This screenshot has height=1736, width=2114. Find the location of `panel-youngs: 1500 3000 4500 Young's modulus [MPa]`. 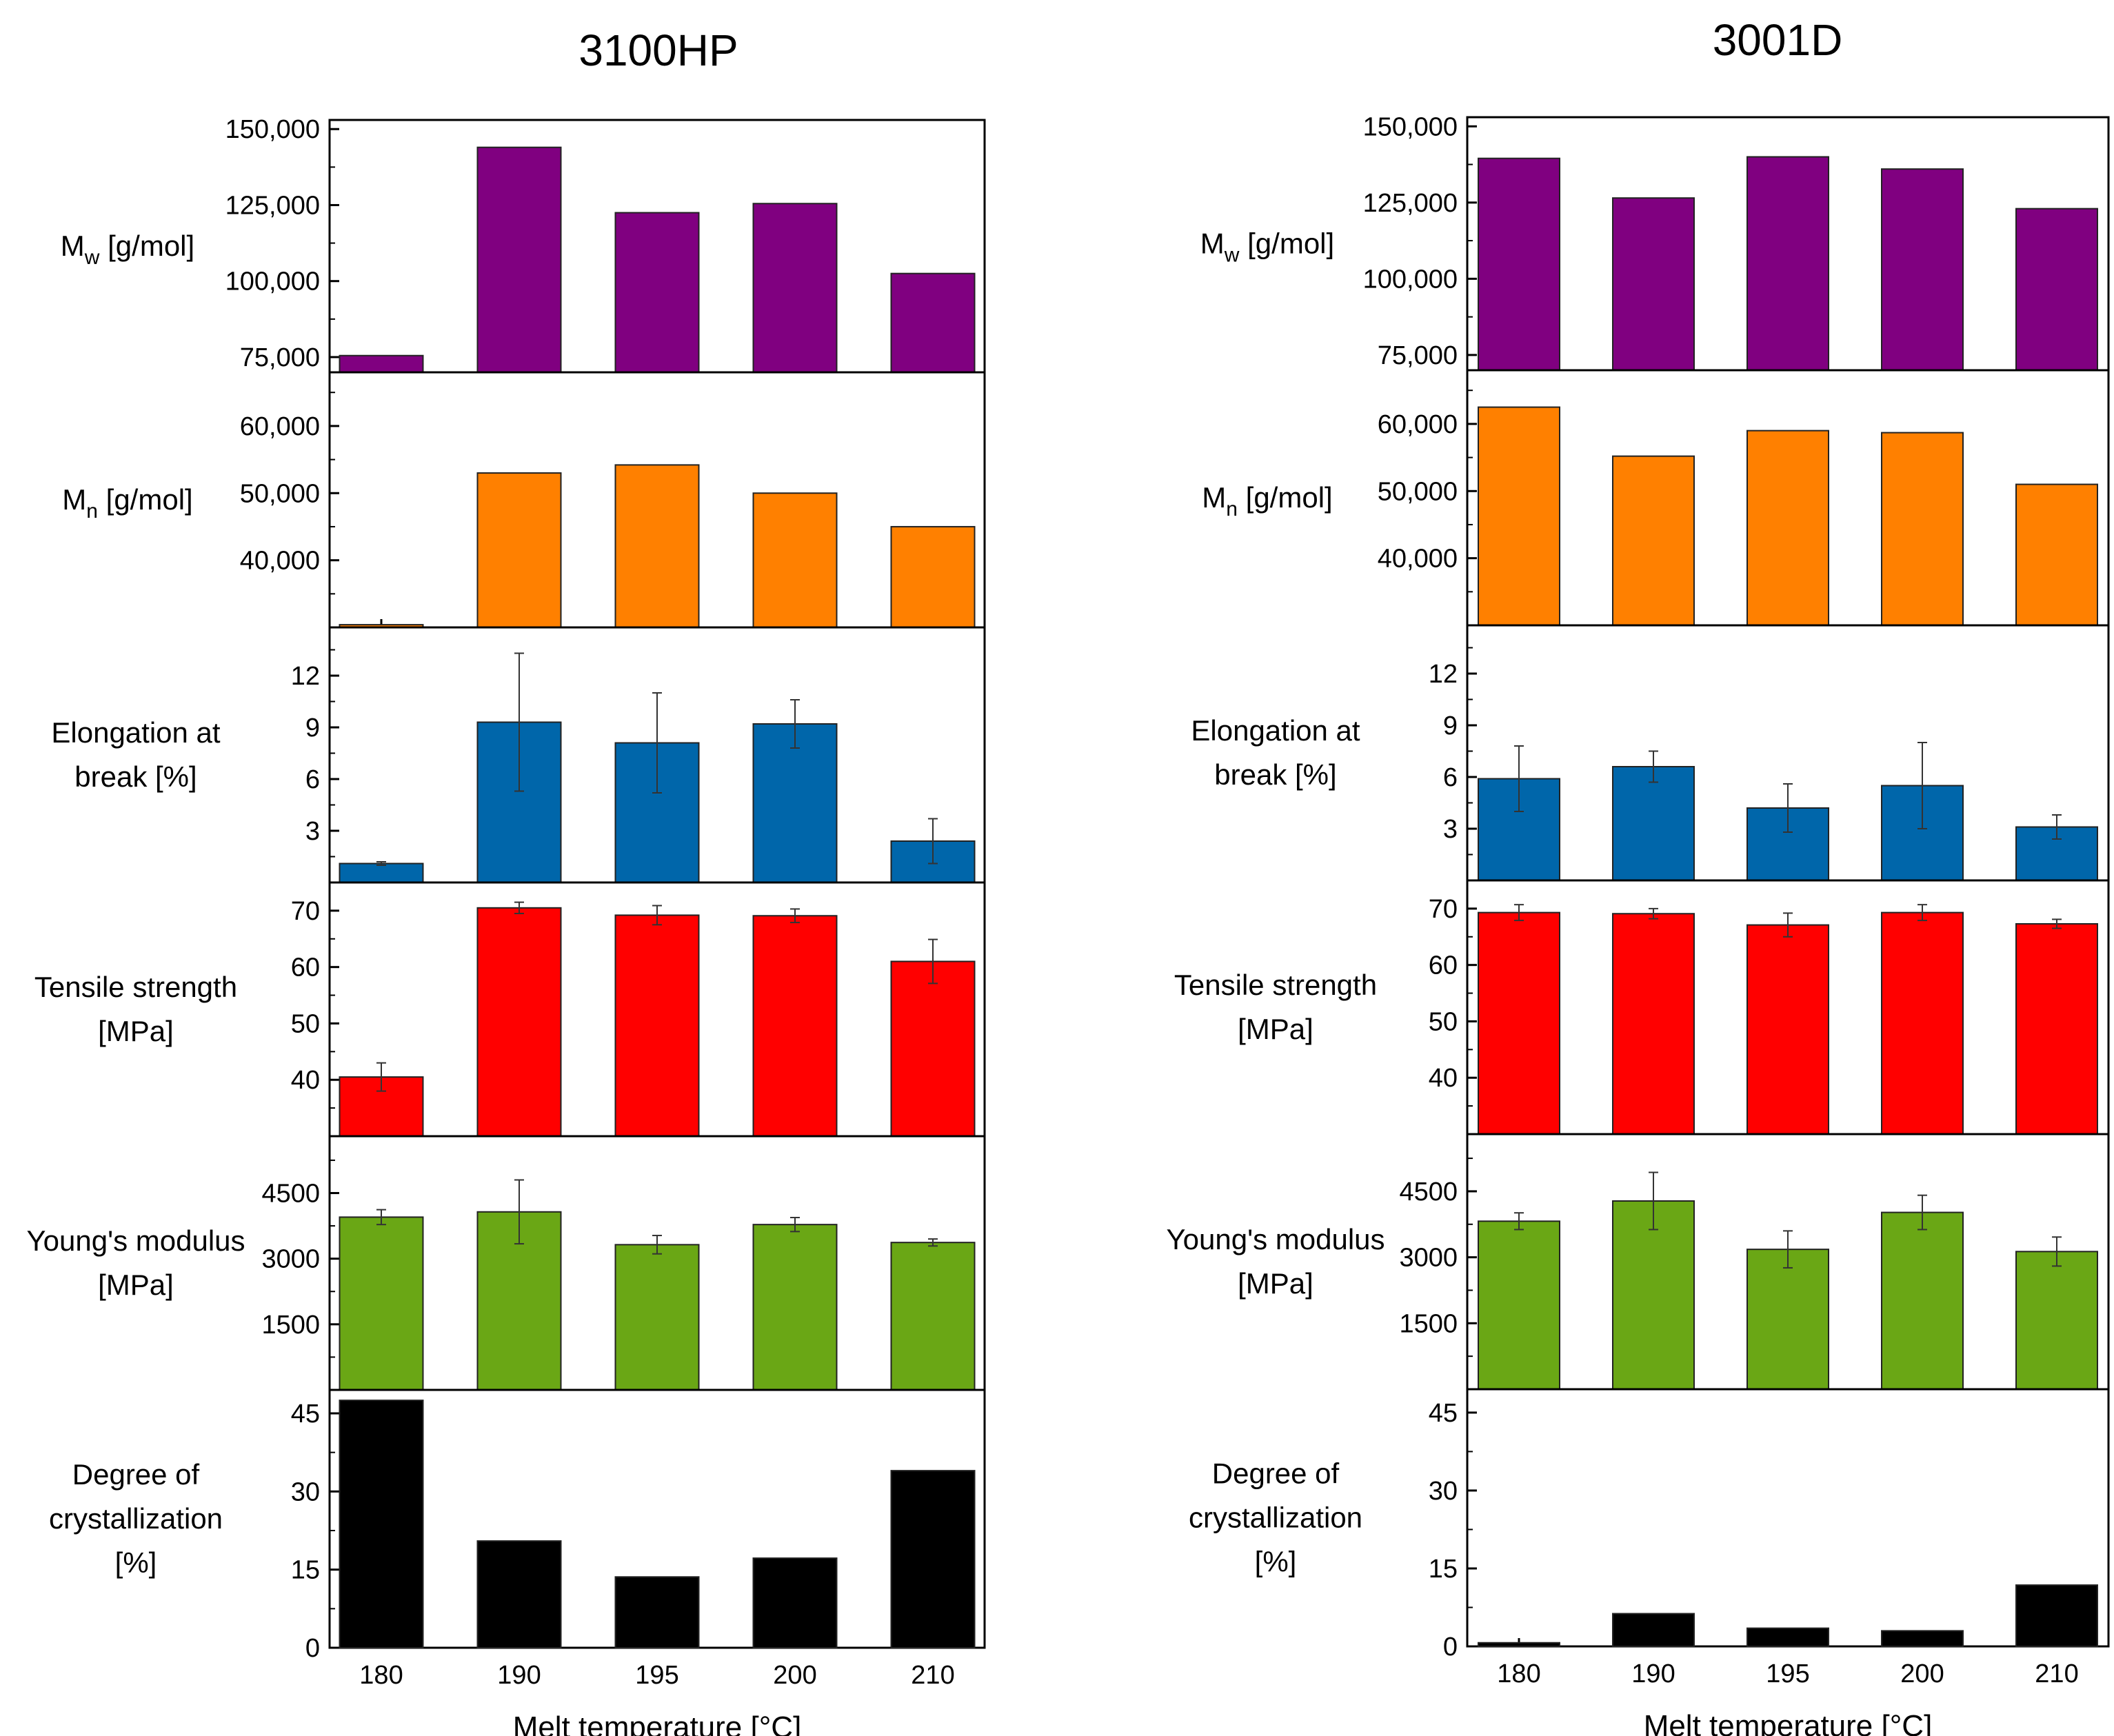

panel-youngs: 1500 3000 4500 Young's modulus [MPa] is located at coordinates (506, 1263).